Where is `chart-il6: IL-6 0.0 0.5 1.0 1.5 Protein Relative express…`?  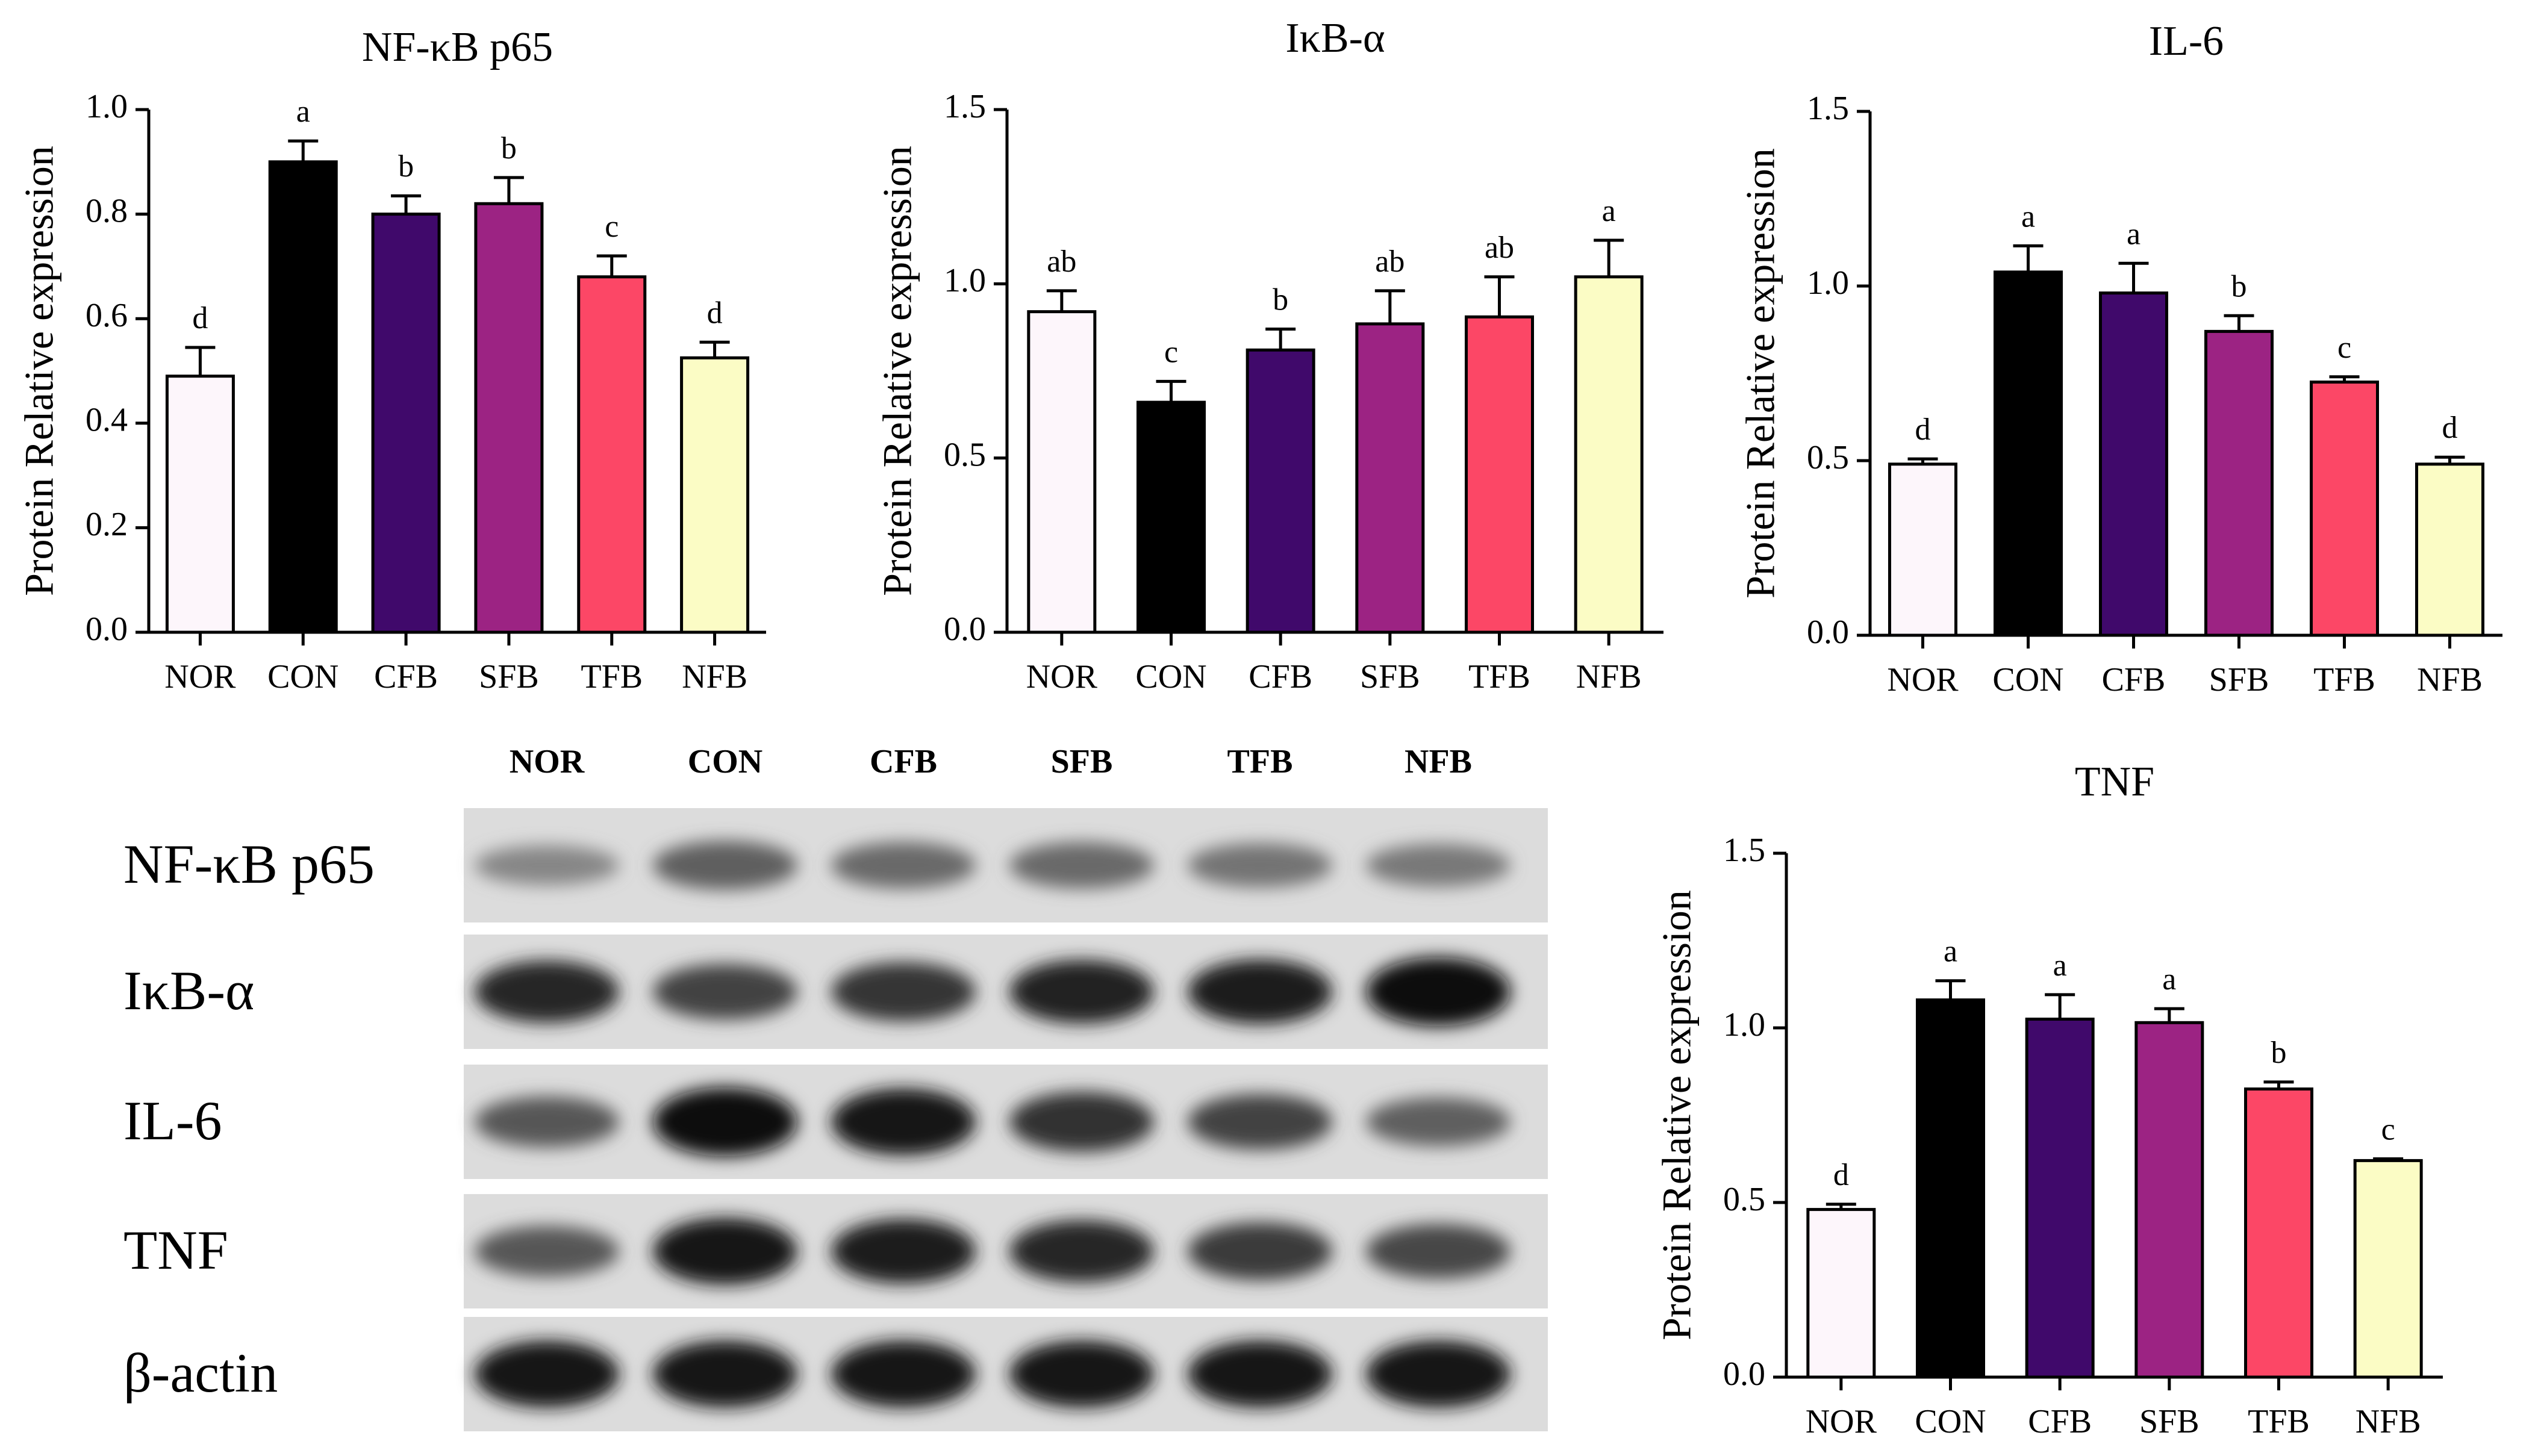 chart-il6: IL-6 0.0 0.5 1.0 1.5 Protein Relative express… is located at coordinates (2120, 358).